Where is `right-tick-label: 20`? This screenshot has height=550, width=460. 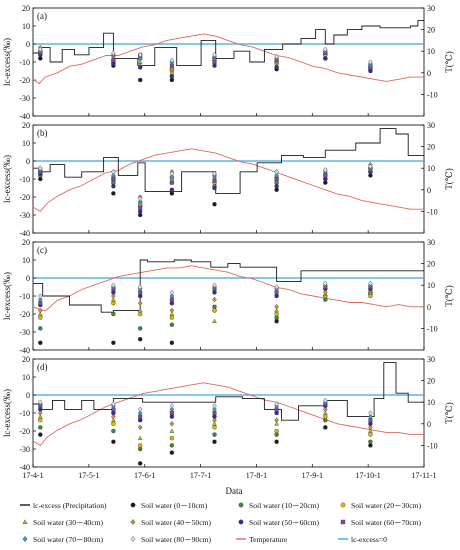 right-tick-label: 20 is located at coordinates (431, 381).